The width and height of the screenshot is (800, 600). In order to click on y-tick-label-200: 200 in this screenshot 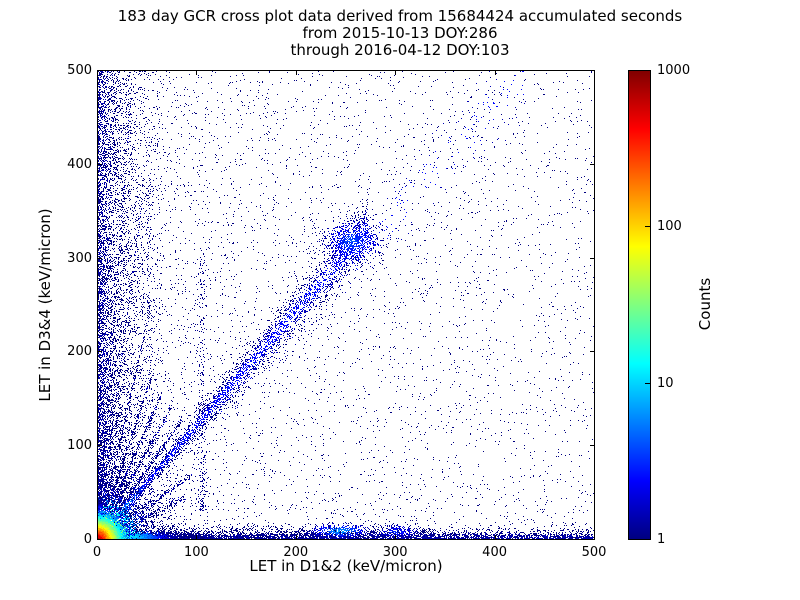, I will do `click(79, 352)`.